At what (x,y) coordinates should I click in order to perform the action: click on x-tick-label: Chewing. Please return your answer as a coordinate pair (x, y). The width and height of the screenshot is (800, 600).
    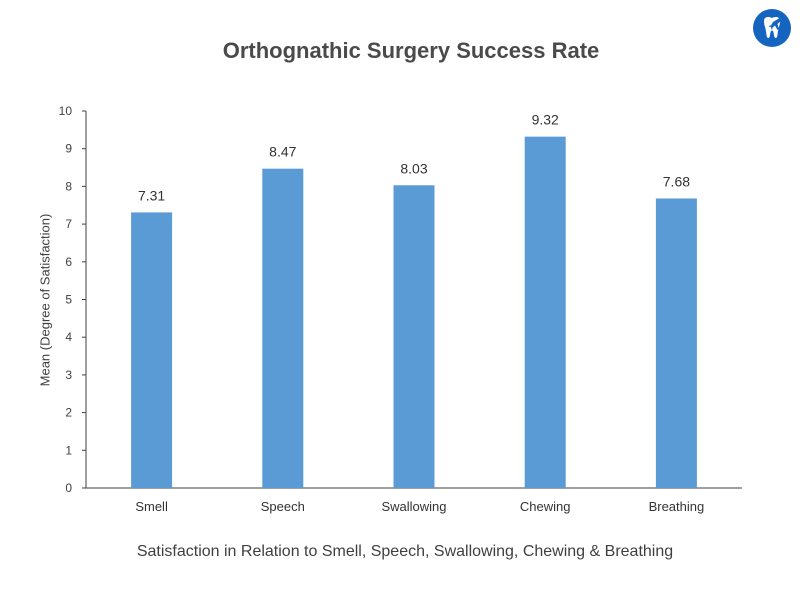
    Looking at the image, I should click on (545, 506).